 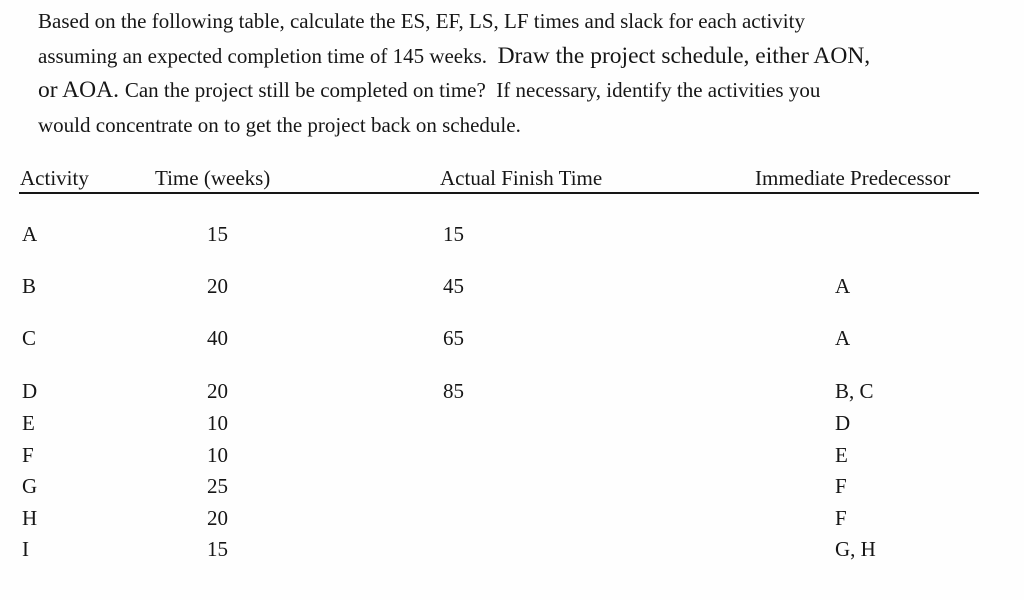 What do you see at coordinates (213, 178) in the screenshot?
I see `column-header-time-weeks: Time (weeks)` at bounding box center [213, 178].